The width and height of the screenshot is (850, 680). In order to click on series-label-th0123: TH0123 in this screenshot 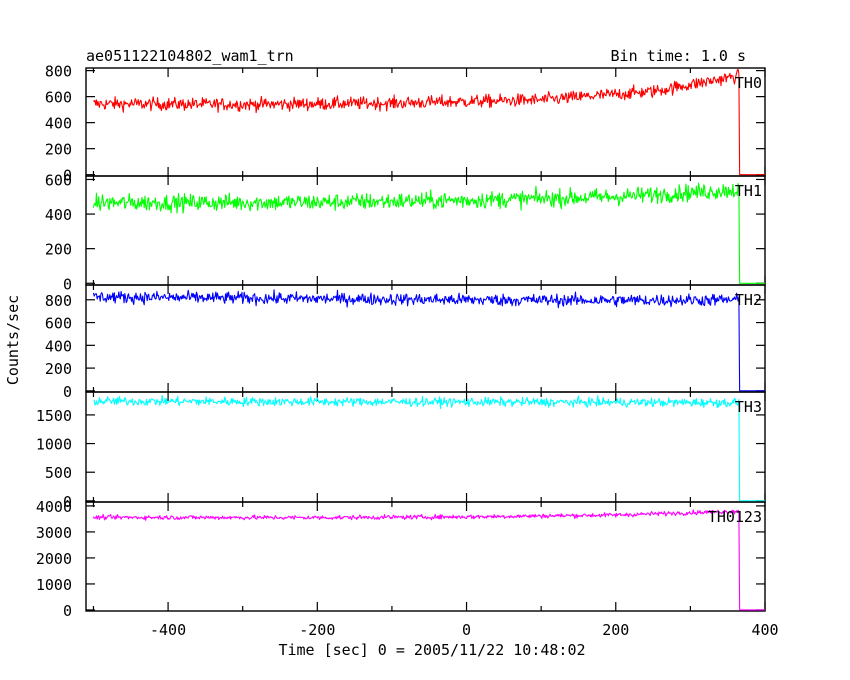, I will do `click(735, 517)`.